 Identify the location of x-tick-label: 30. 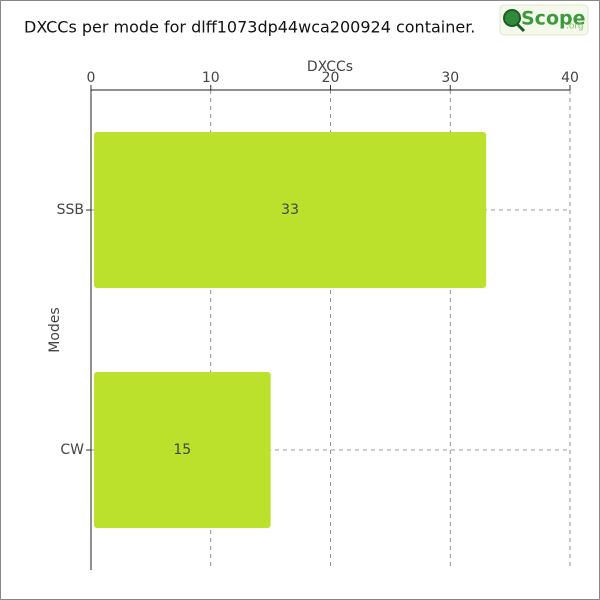
(450, 78).